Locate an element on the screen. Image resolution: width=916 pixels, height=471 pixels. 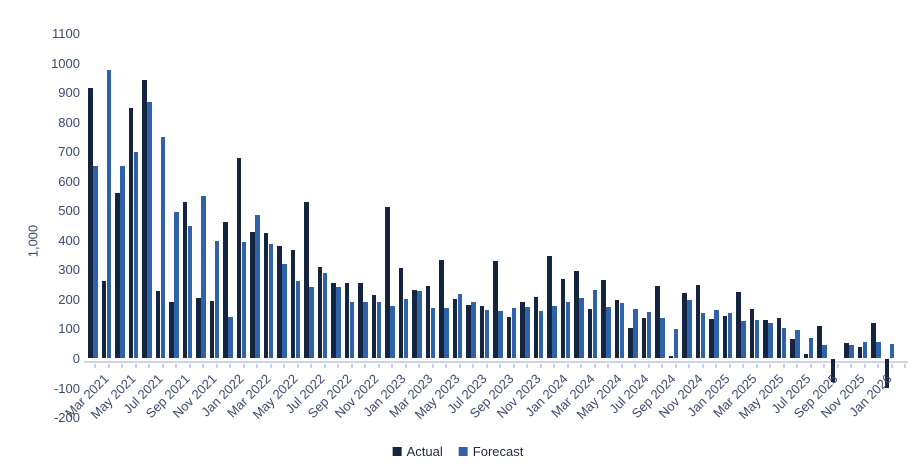
legend-item-forecast: Forecast is located at coordinates (490, 451).